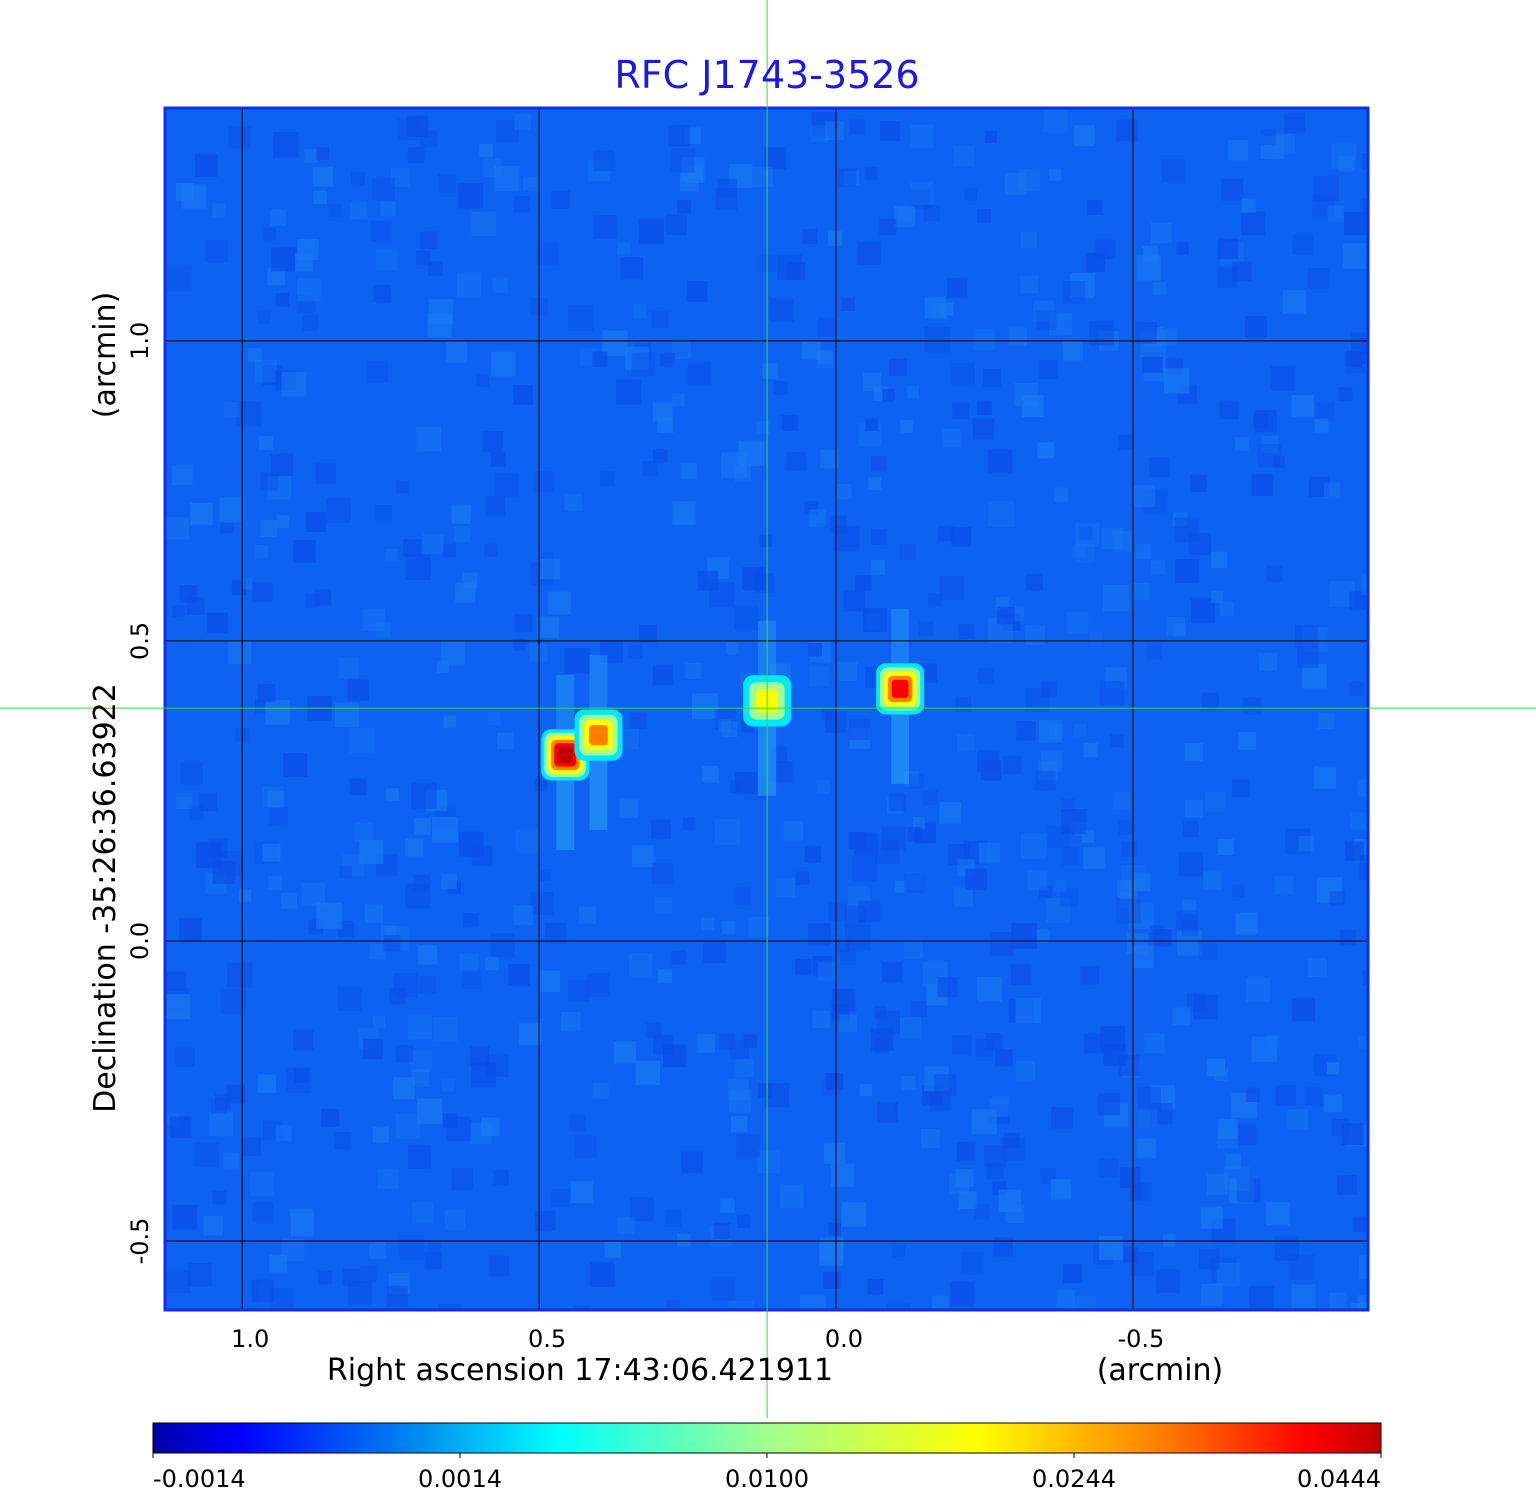  What do you see at coordinates (767, 1438) in the screenshot?
I see `colorbar` at bounding box center [767, 1438].